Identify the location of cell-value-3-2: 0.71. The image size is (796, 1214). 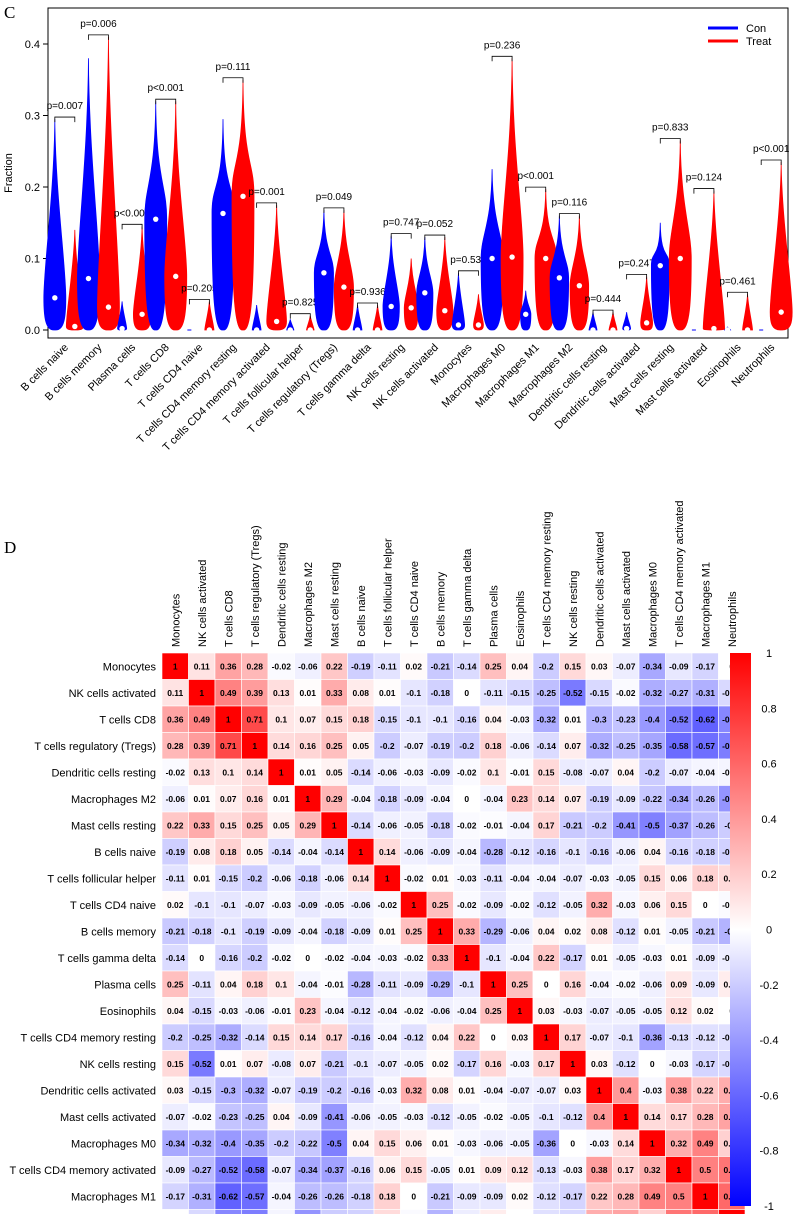
(228, 746).